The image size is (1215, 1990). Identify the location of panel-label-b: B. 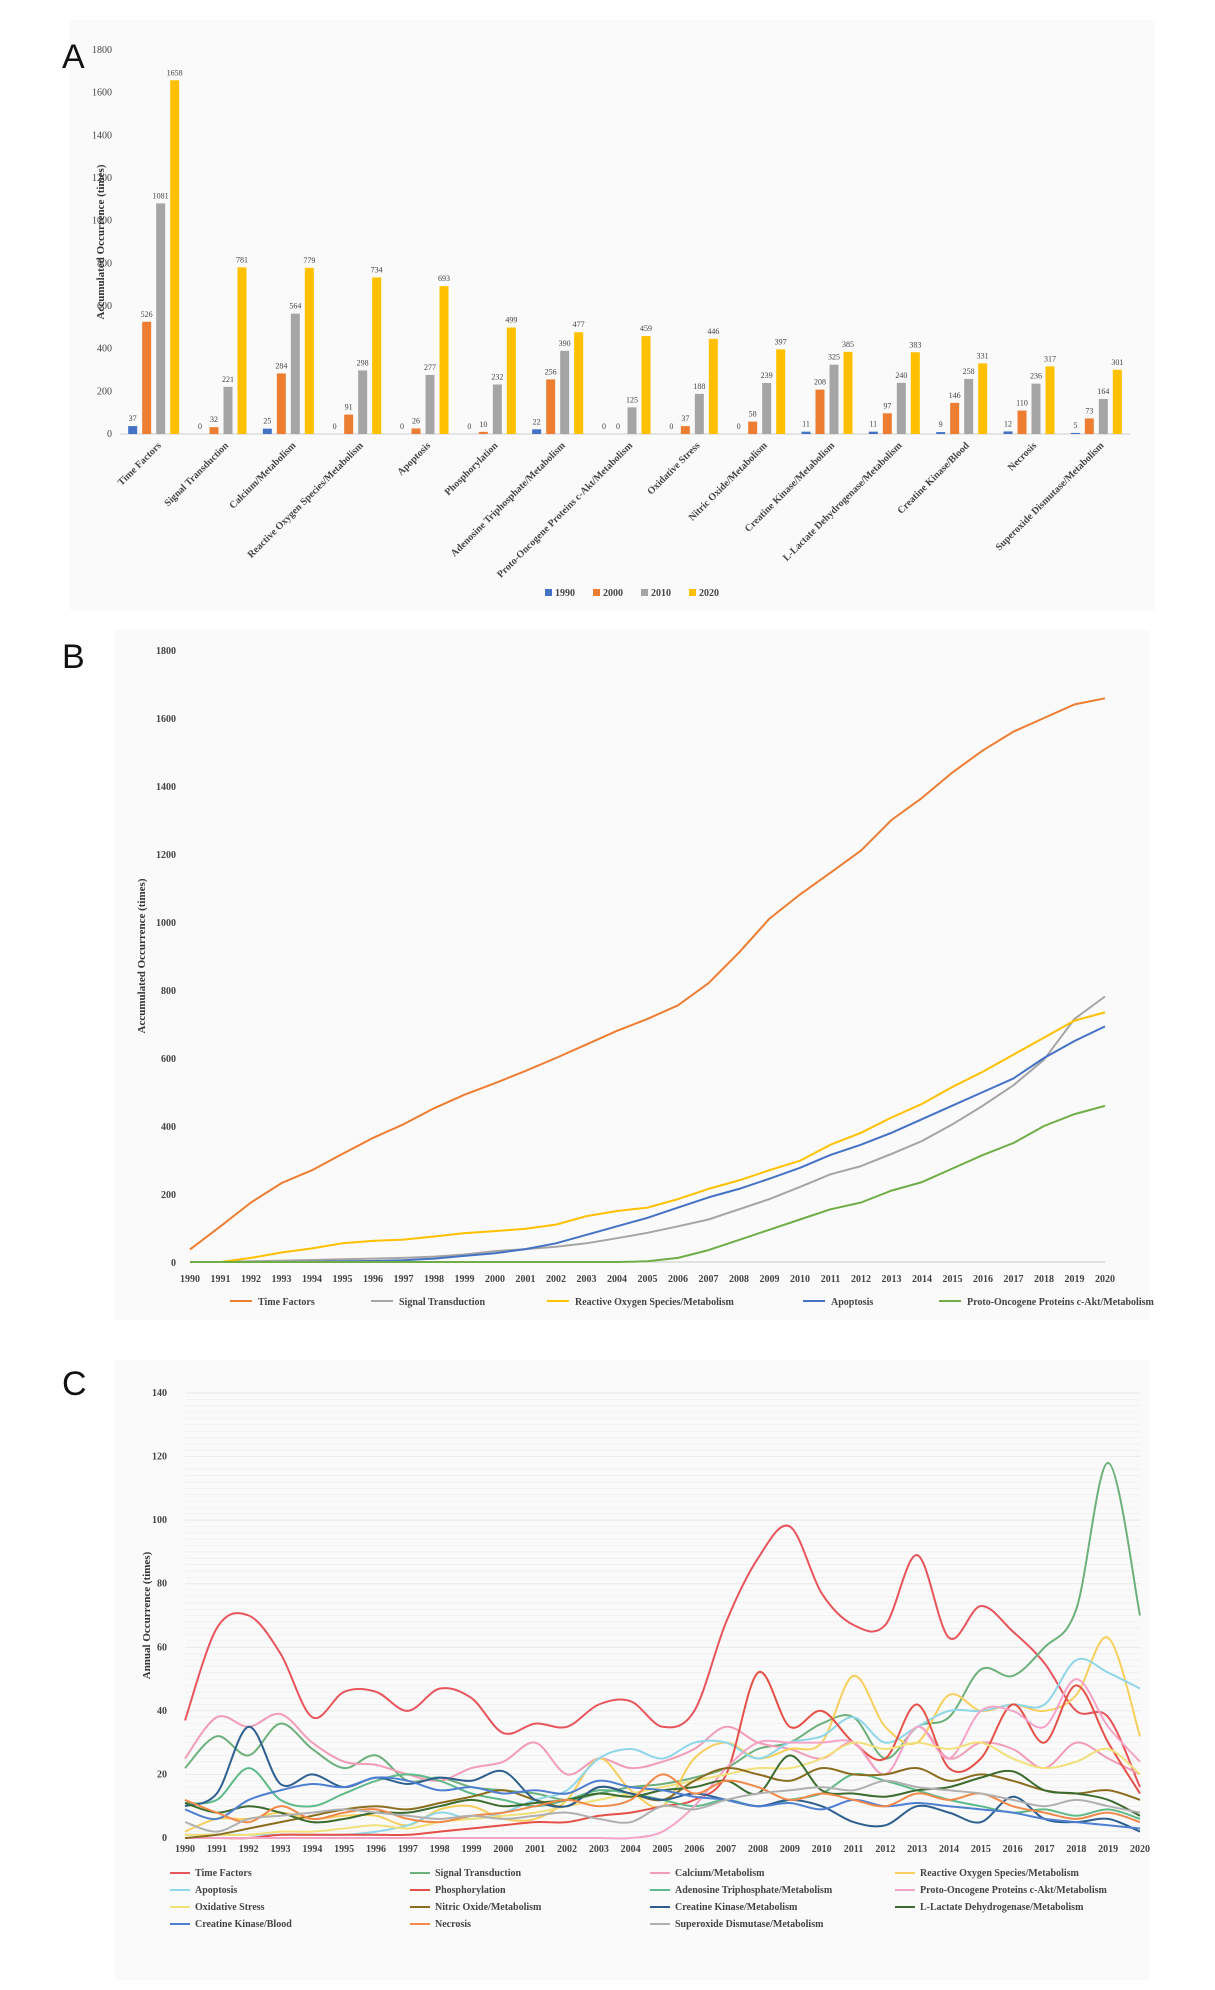
(73, 657).